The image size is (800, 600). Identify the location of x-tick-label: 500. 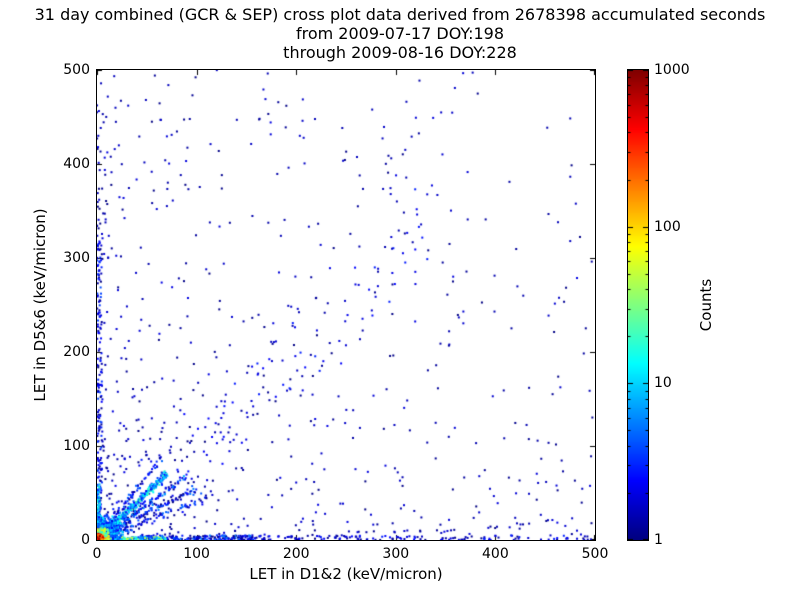
(595, 554).